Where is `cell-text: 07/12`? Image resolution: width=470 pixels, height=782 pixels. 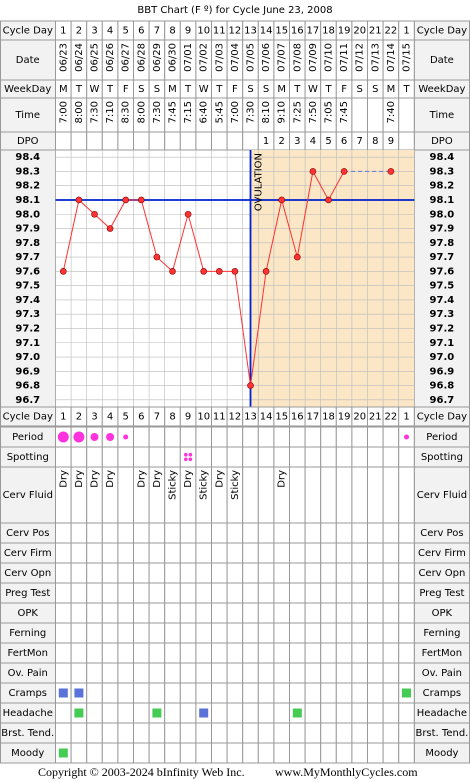
cell-text: 07/12 is located at coordinates (360, 57).